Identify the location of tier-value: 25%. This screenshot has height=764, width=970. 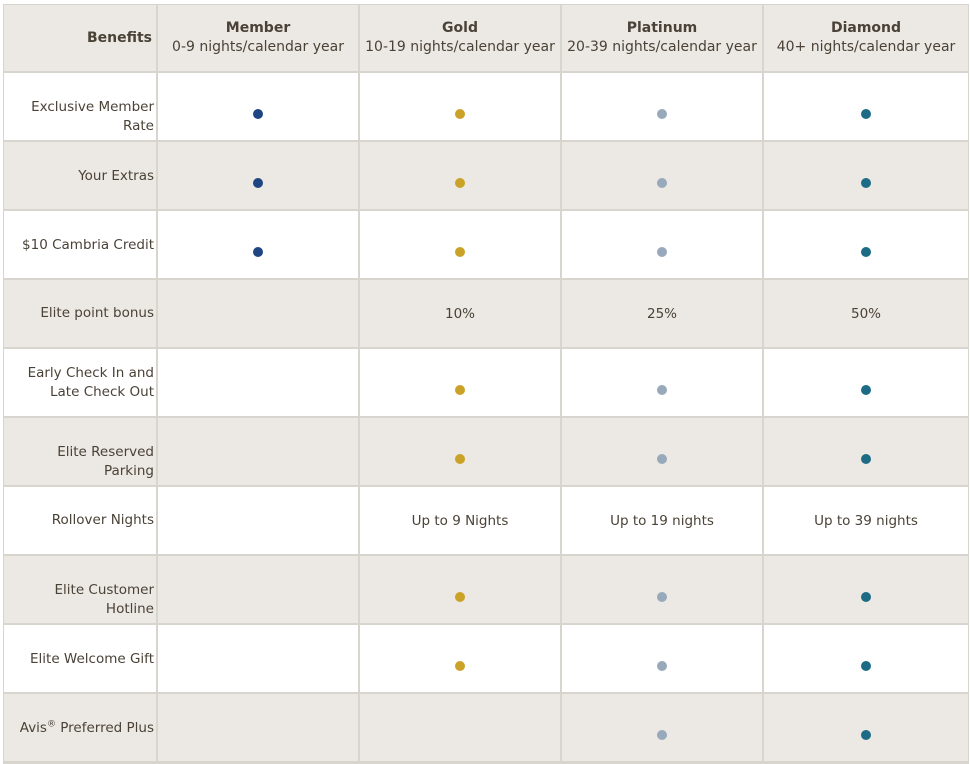
(661, 313).